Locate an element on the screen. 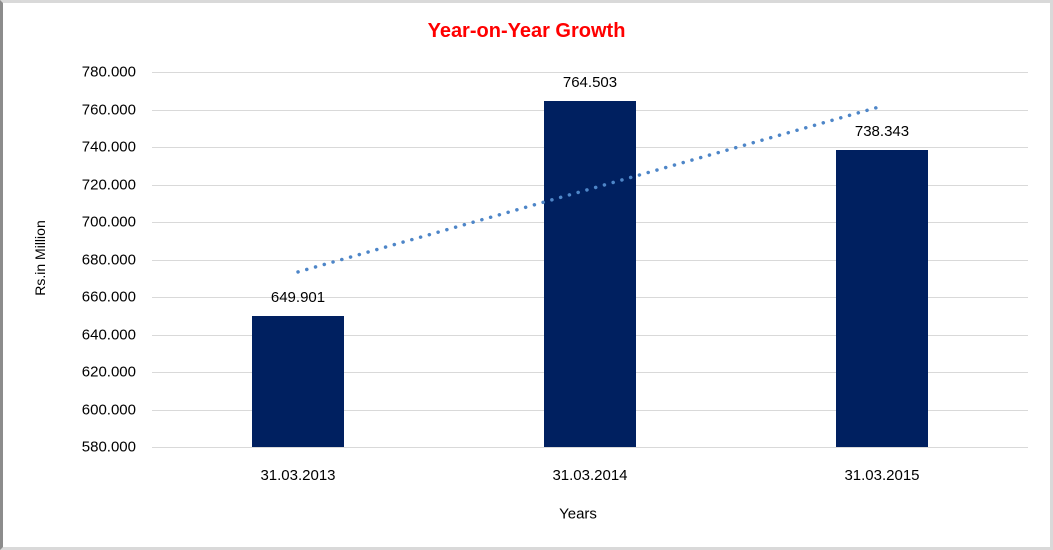 The image size is (1053, 550). y-tick-label: 720.000 is located at coordinates (108, 184).